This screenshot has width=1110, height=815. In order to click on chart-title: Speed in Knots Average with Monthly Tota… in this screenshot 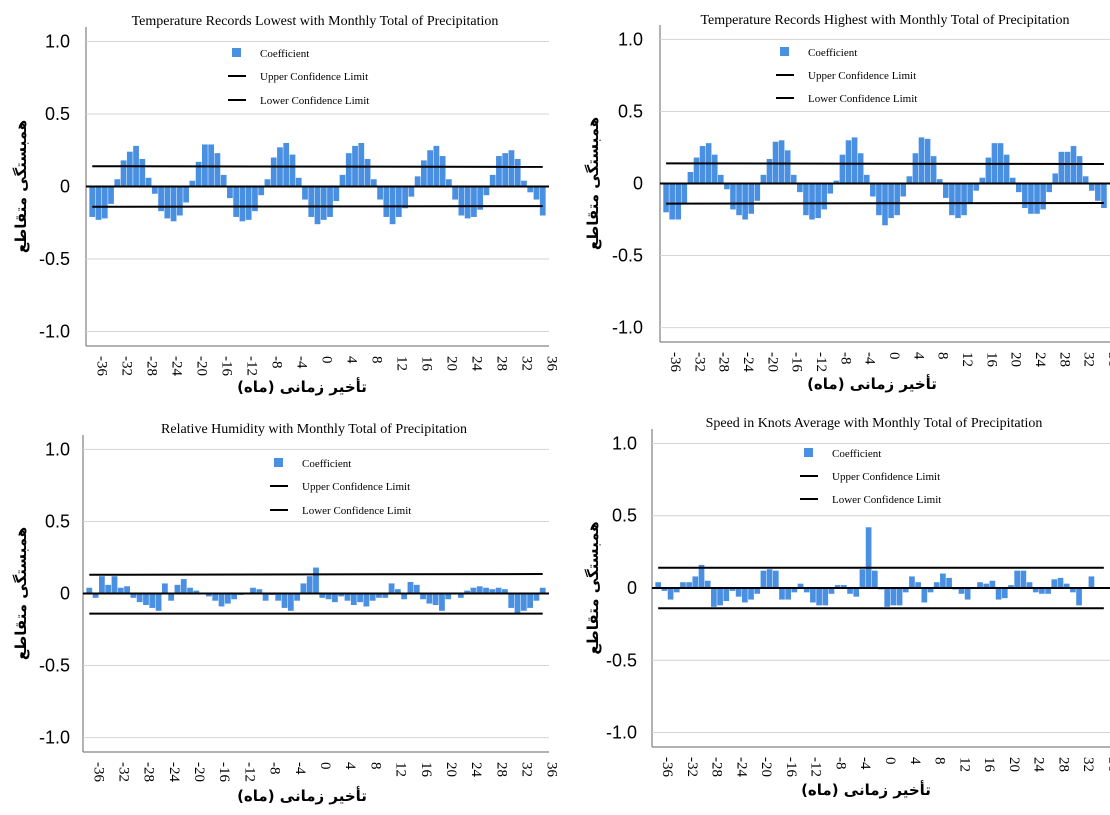, I will do `click(874, 423)`.